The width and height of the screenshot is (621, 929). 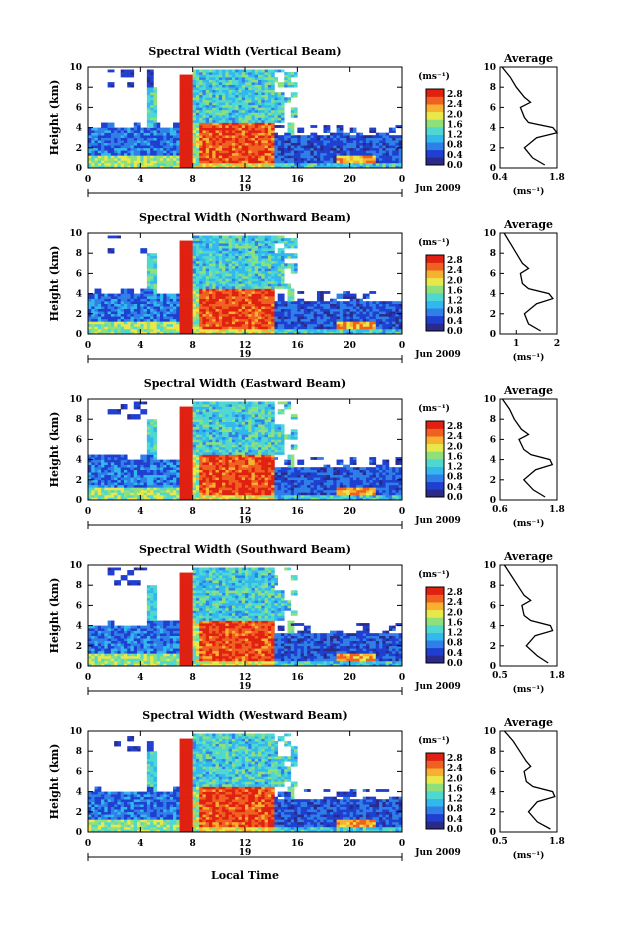 I want to click on colorbar-tick-label: 1.6, so click(x=455, y=291).